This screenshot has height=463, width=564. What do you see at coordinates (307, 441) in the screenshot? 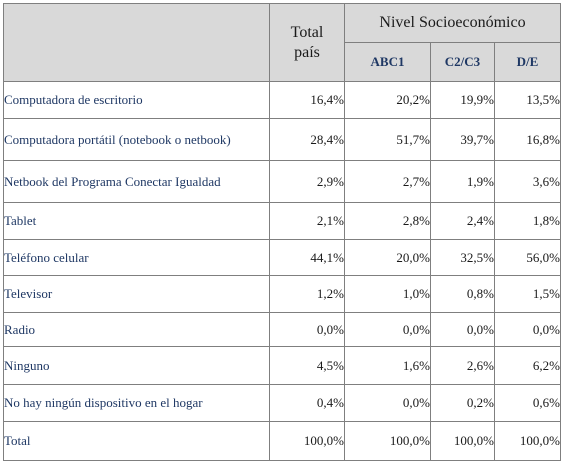
I see `cell-total: 100,0%` at bounding box center [307, 441].